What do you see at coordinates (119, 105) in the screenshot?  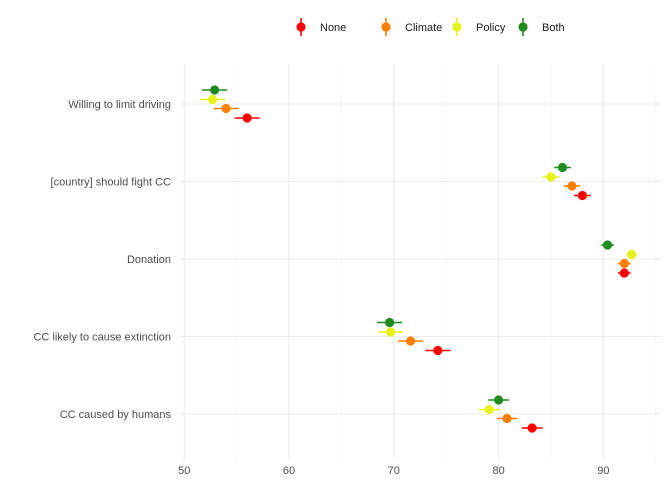 I see `y-tick-label-willing-to-limit-driving: Willing to limit driving` at bounding box center [119, 105].